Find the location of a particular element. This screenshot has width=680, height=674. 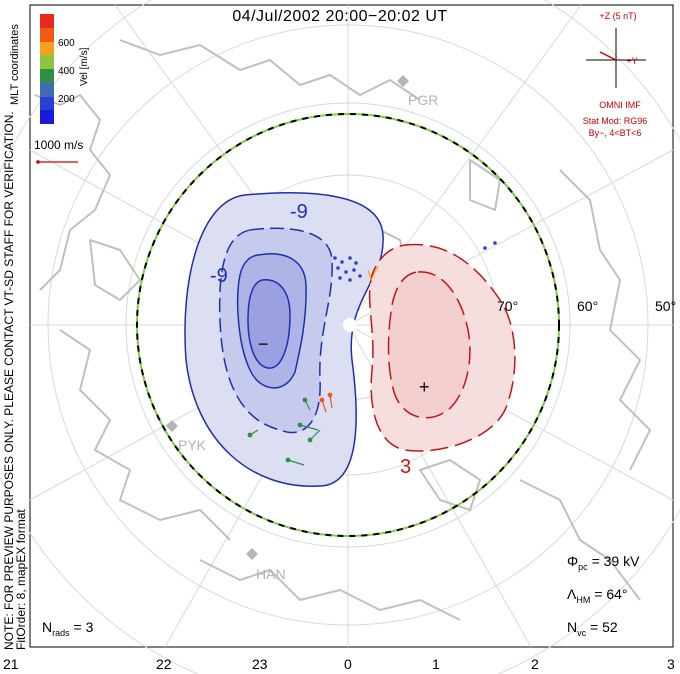

site-label-pgr: PGR is located at coordinates (423, 100).